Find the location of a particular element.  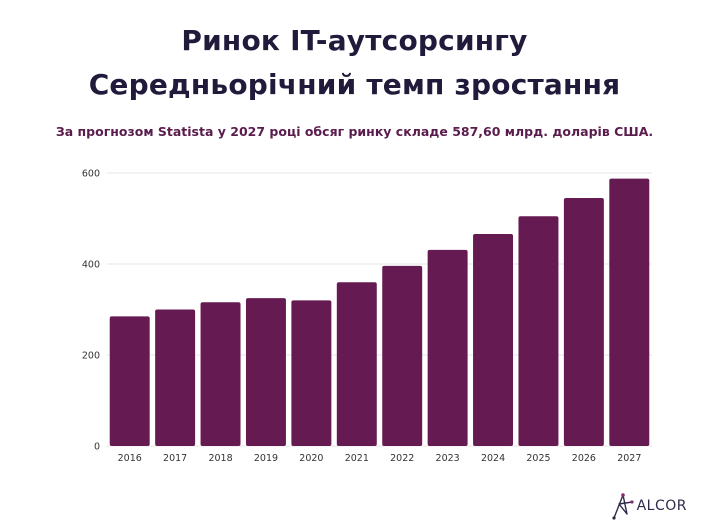

bar-2027 is located at coordinates (629, 312).